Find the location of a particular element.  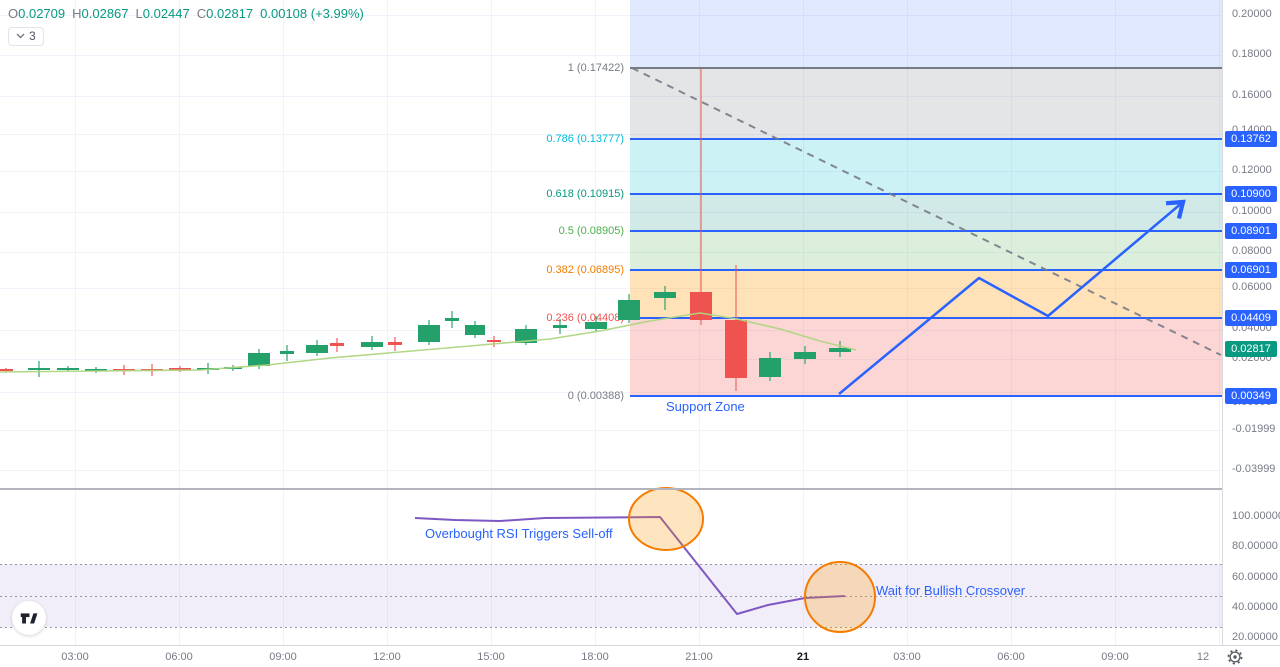

fib-level-label: 0 (0.00388) is located at coordinates (595, 396).